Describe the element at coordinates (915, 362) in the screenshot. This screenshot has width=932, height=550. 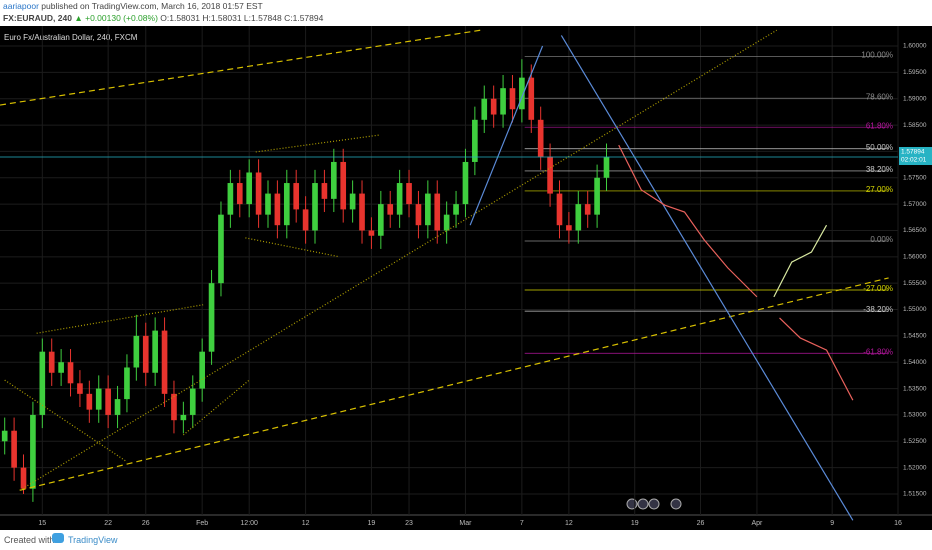
I see `y-tick-label: 1.54000` at that location.